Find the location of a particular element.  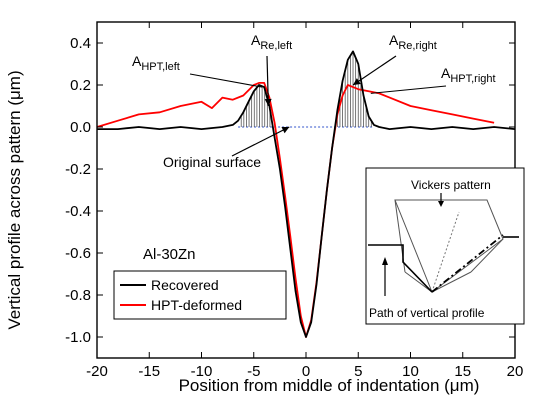

legend-frame is located at coordinates (200, 295).